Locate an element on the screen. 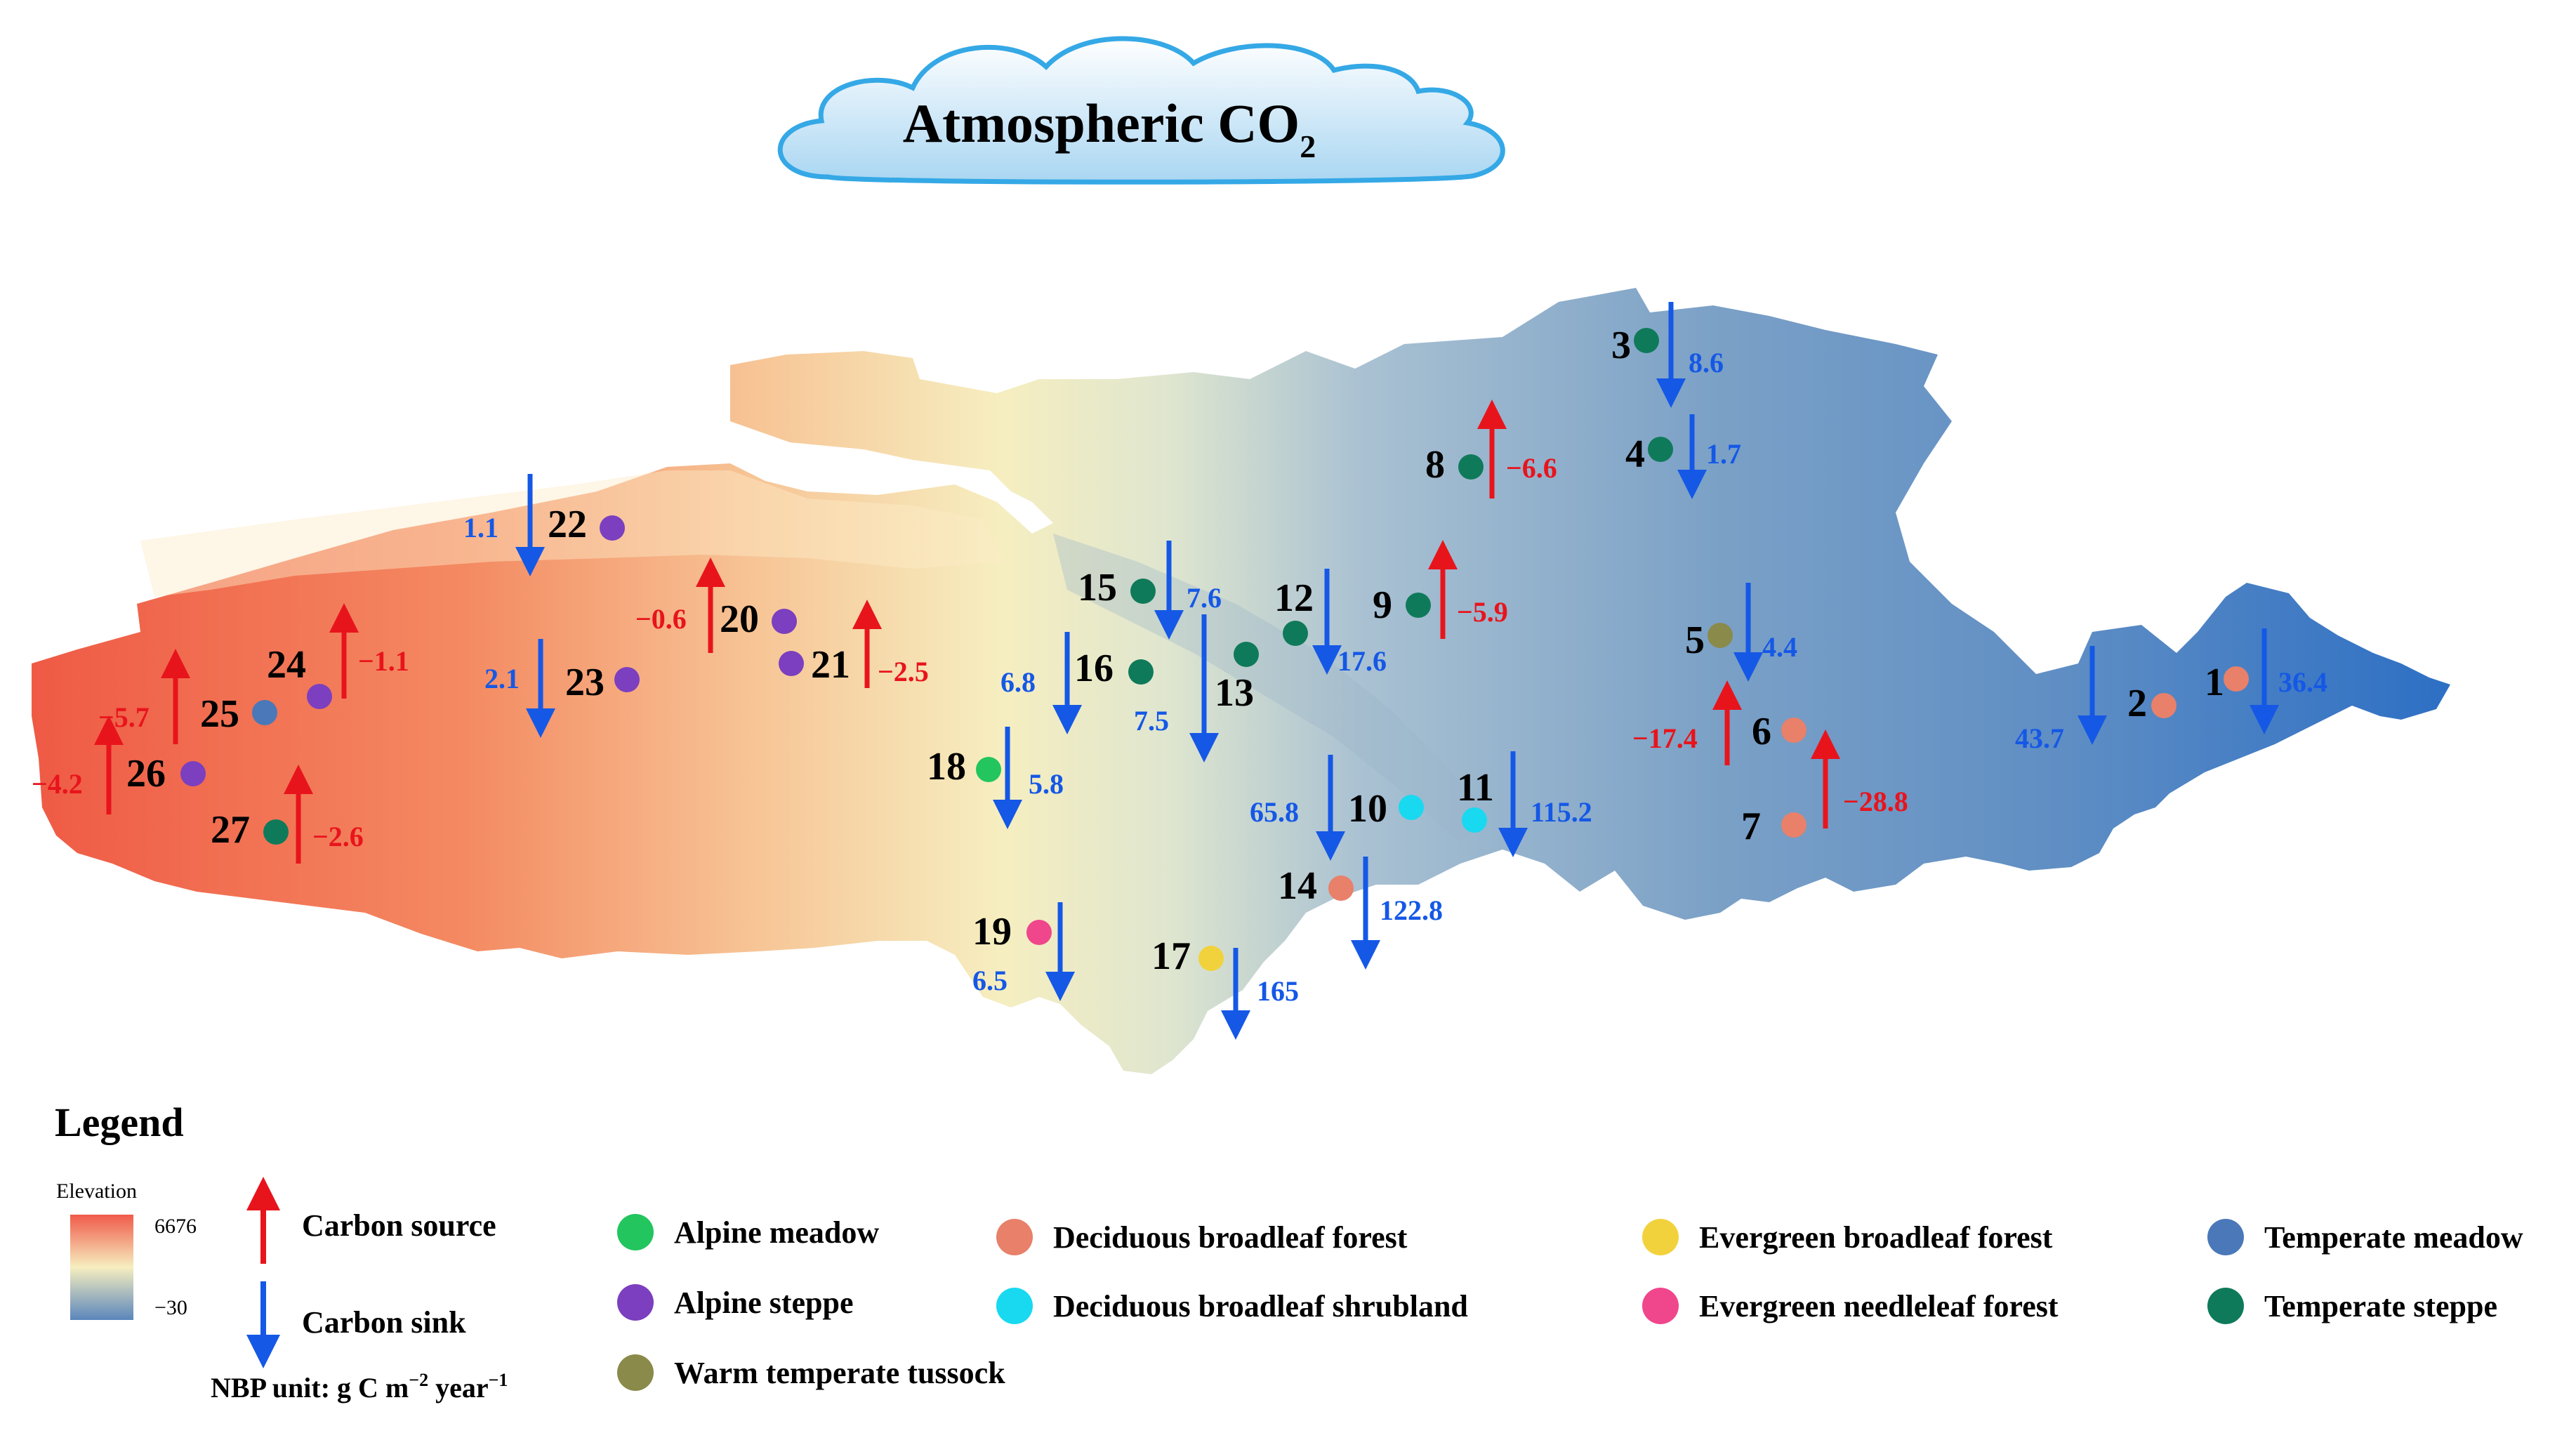 This screenshot has height=1433, width=2576. legend-item-temperate-steppe: Temperate steppe is located at coordinates (2352, 1306).